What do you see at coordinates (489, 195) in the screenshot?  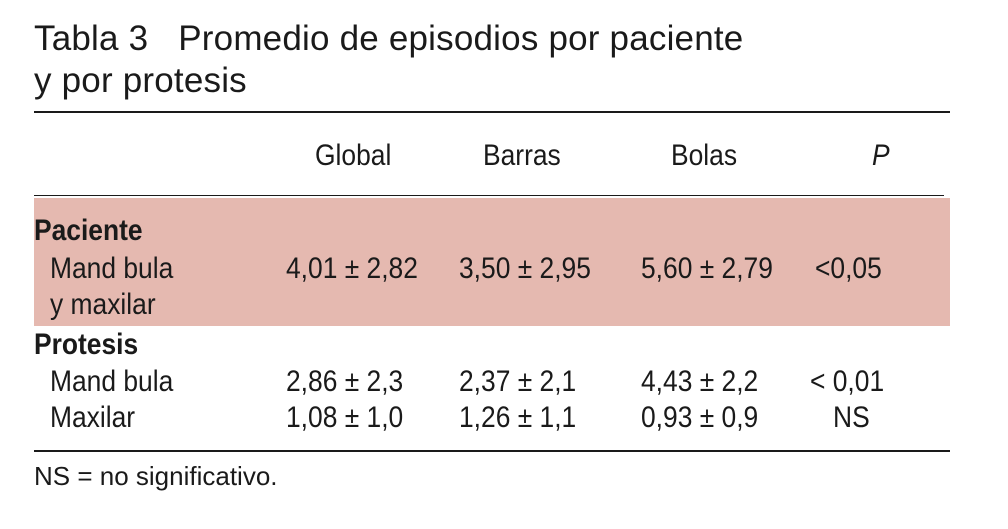 I see `header-rule` at bounding box center [489, 195].